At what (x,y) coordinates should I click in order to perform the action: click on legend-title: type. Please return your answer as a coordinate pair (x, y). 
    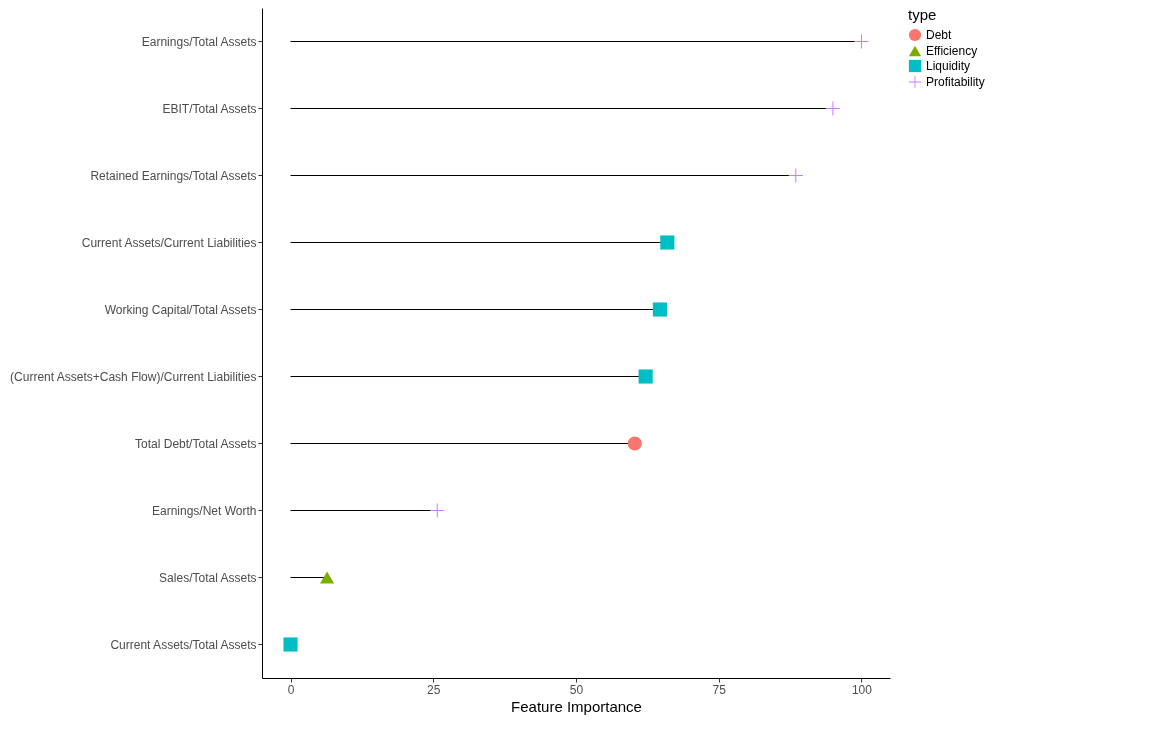
    Looking at the image, I should click on (922, 14).